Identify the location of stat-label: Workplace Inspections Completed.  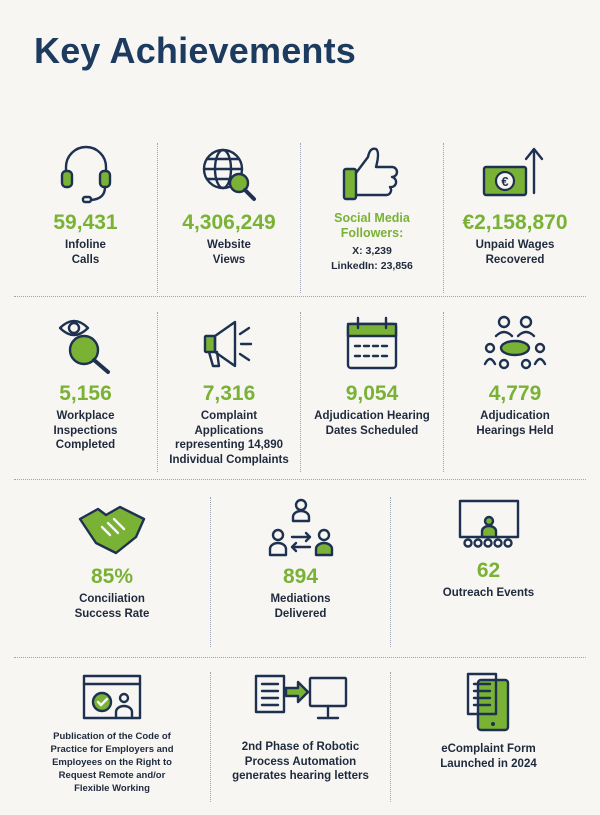
(85, 430).